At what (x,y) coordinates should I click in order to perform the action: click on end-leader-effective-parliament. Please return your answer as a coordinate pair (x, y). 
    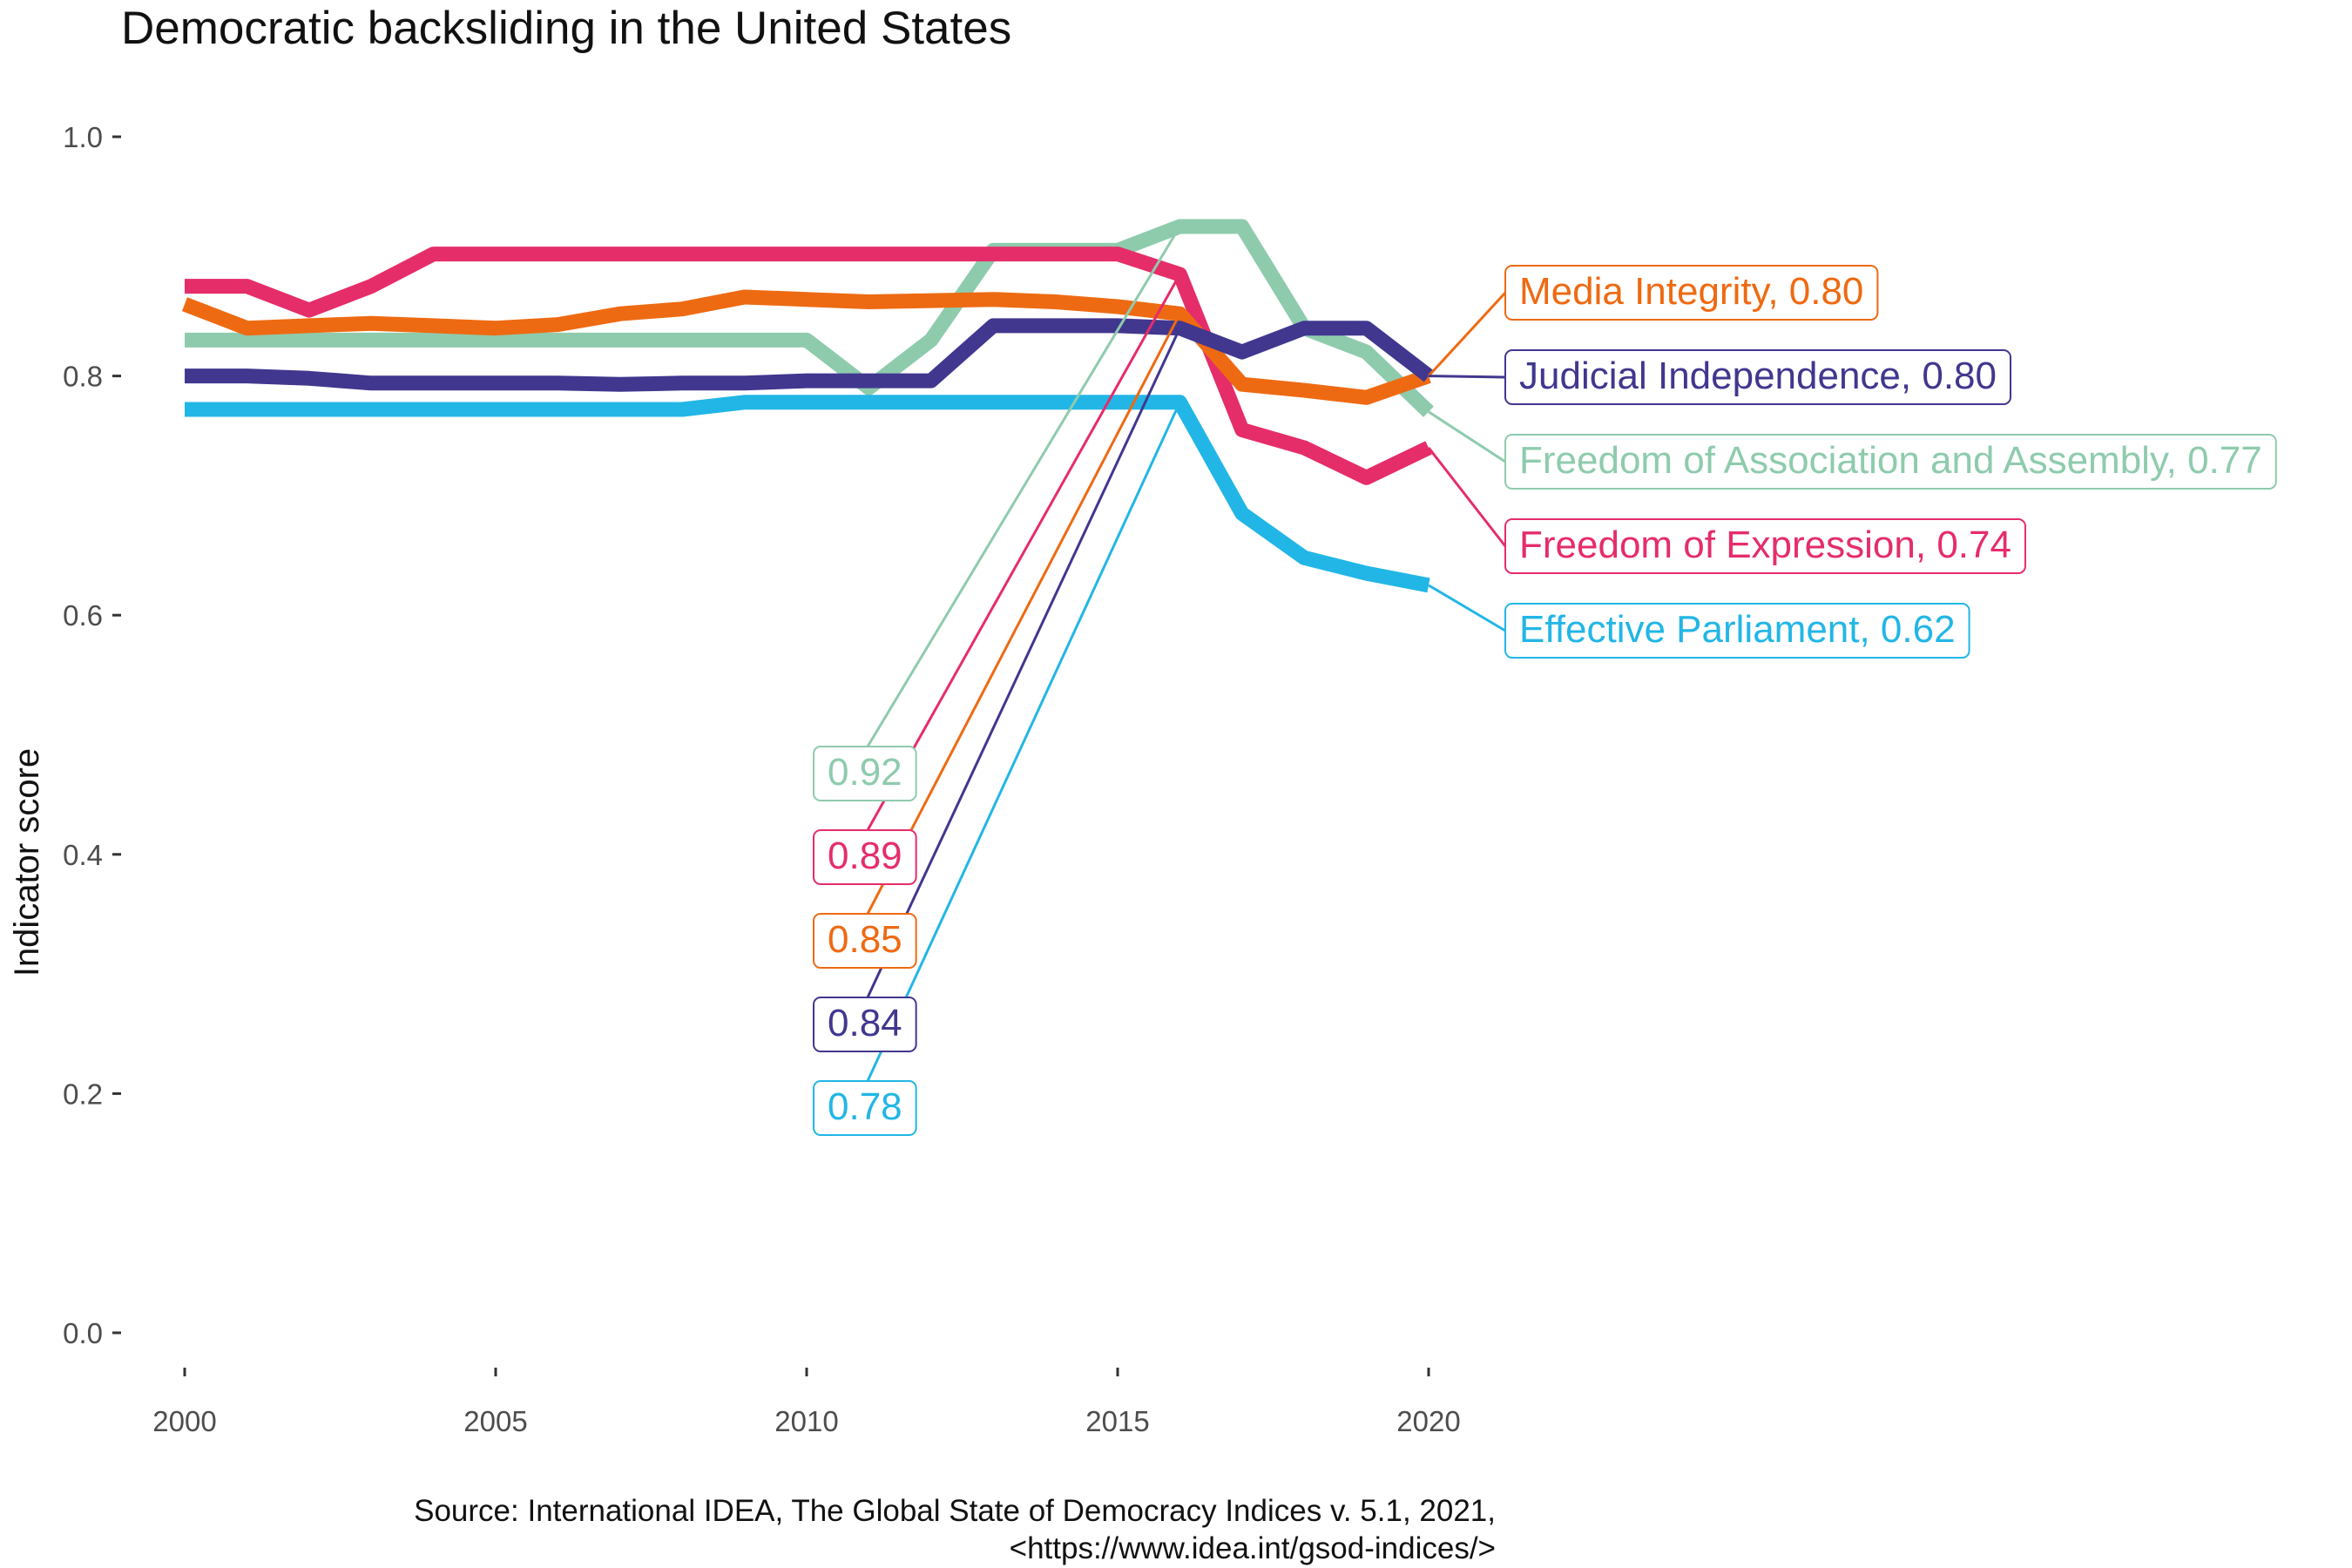
    Looking at the image, I should click on (1467, 608).